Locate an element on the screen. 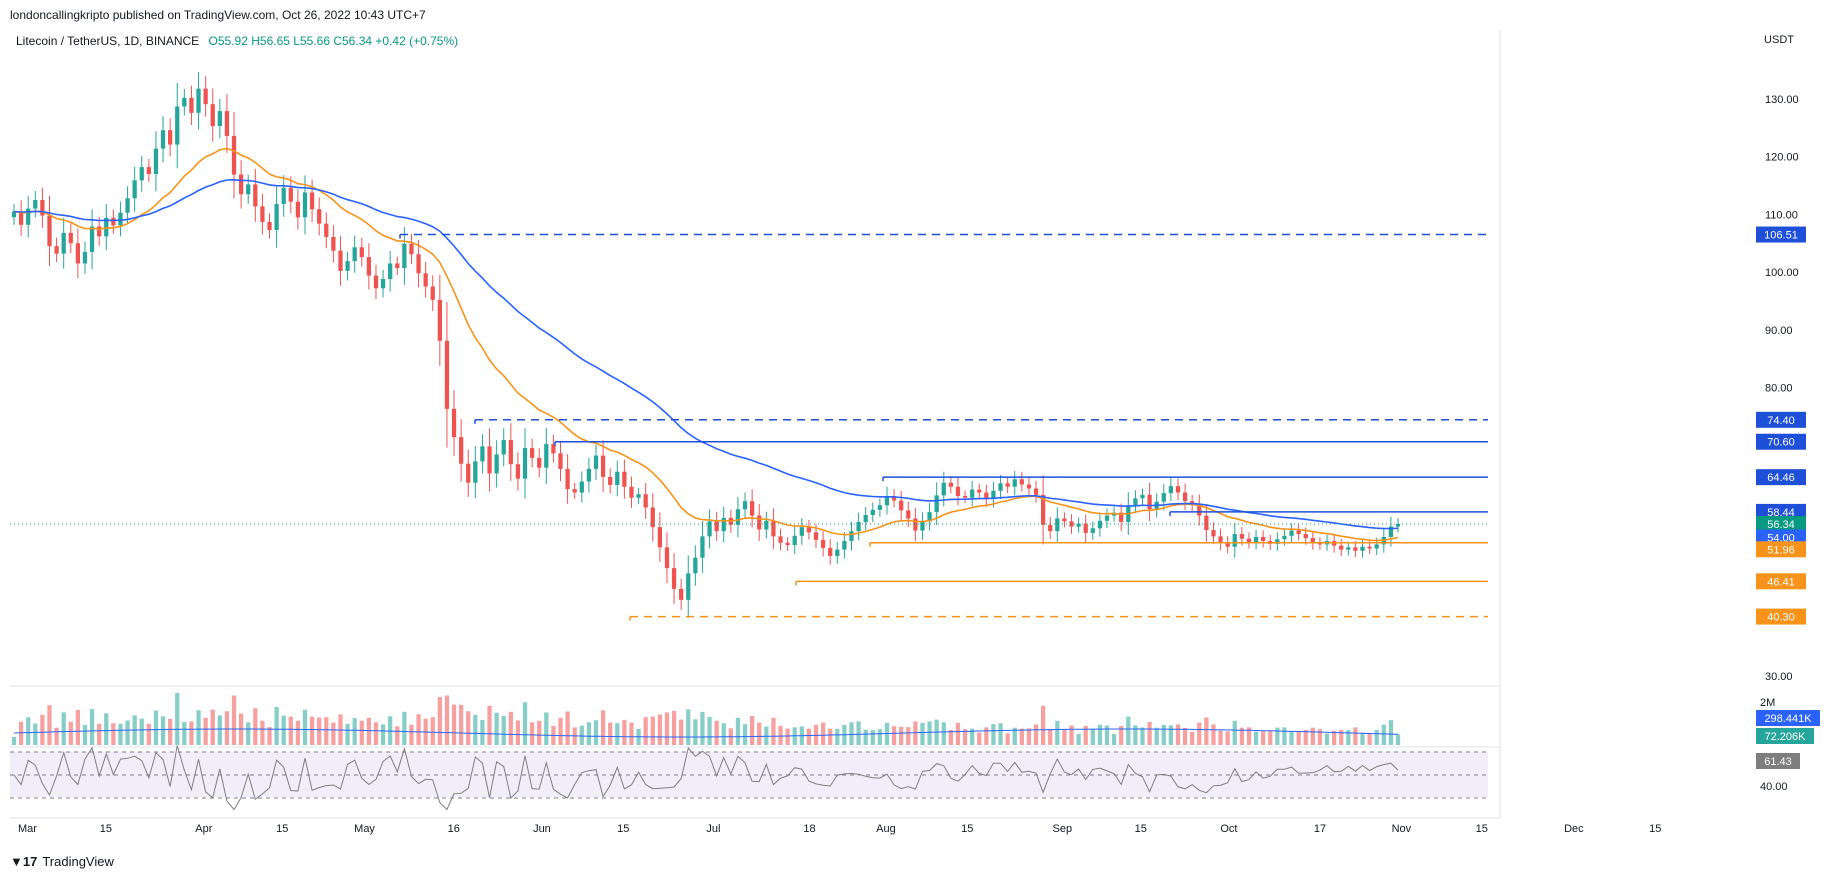  rsi-tick-label: 40.00 is located at coordinates (1774, 787).